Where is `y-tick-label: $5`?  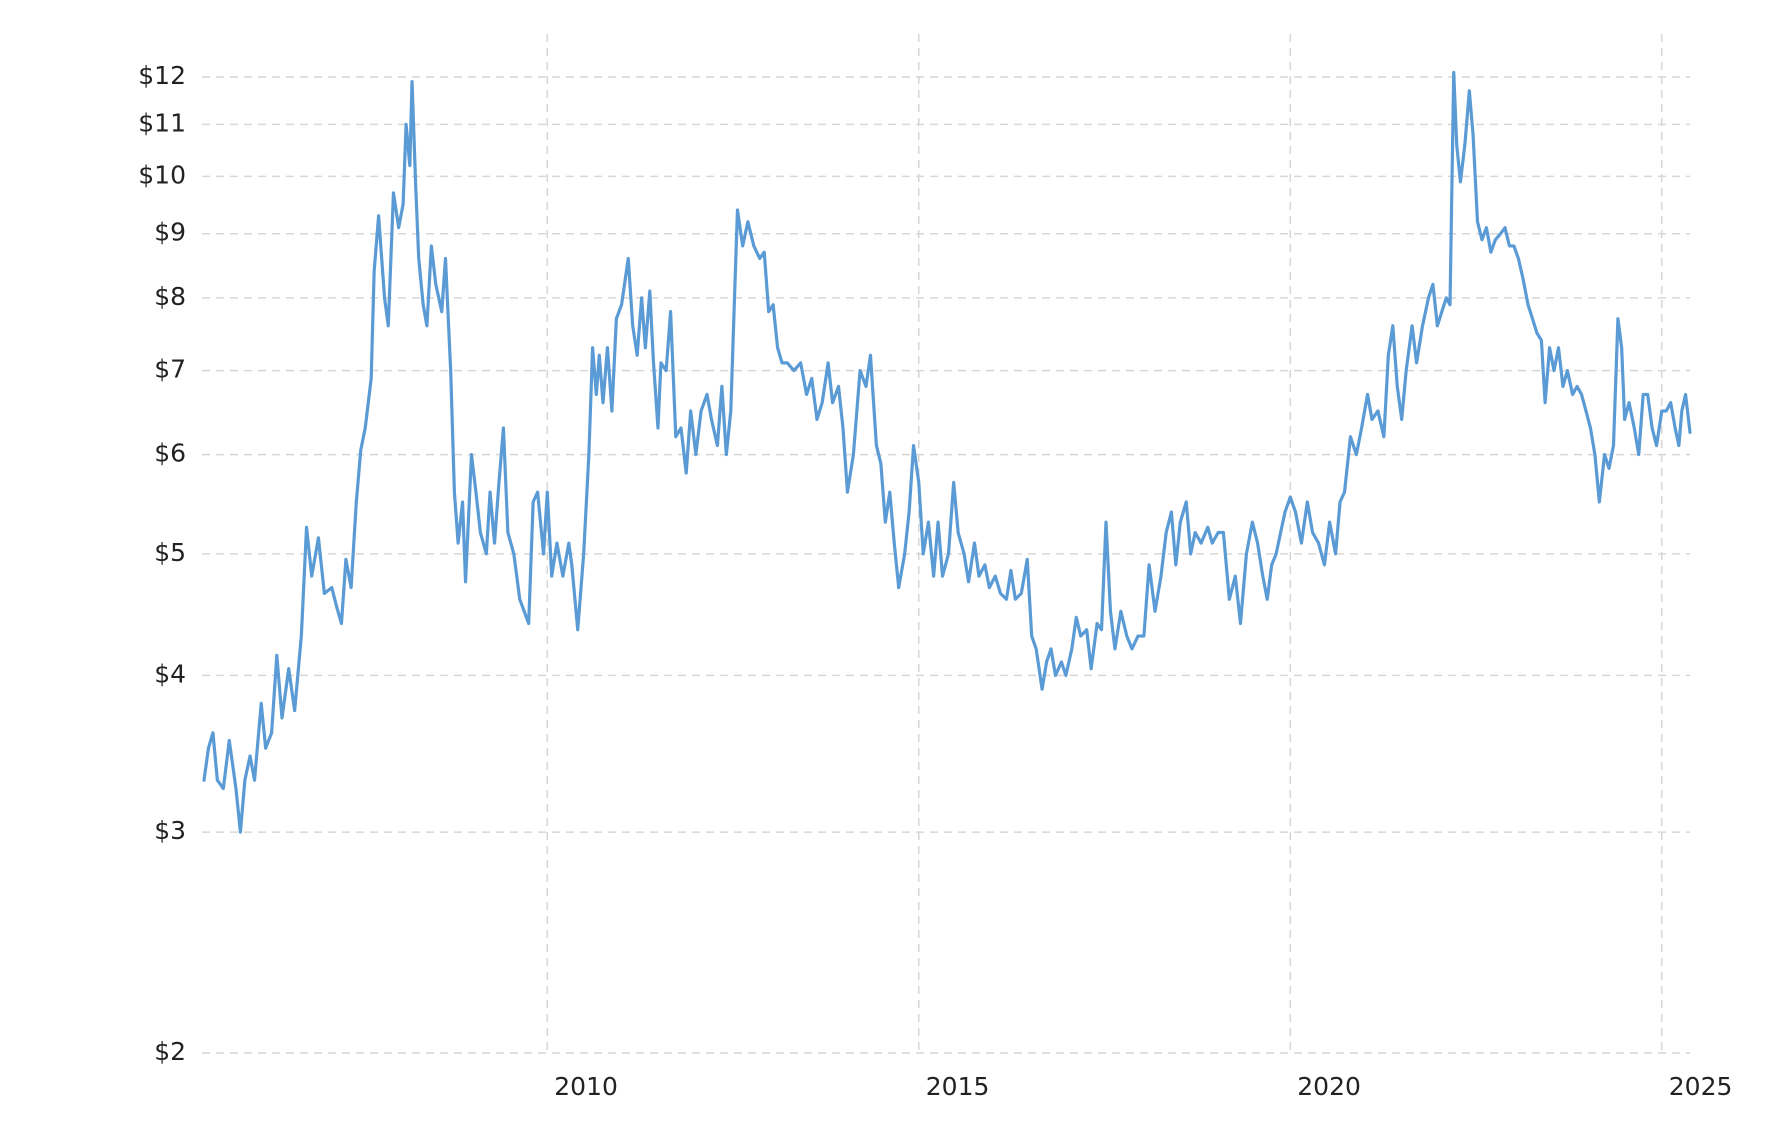 y-tick-label: $5 is located at coordinates (170, 552).